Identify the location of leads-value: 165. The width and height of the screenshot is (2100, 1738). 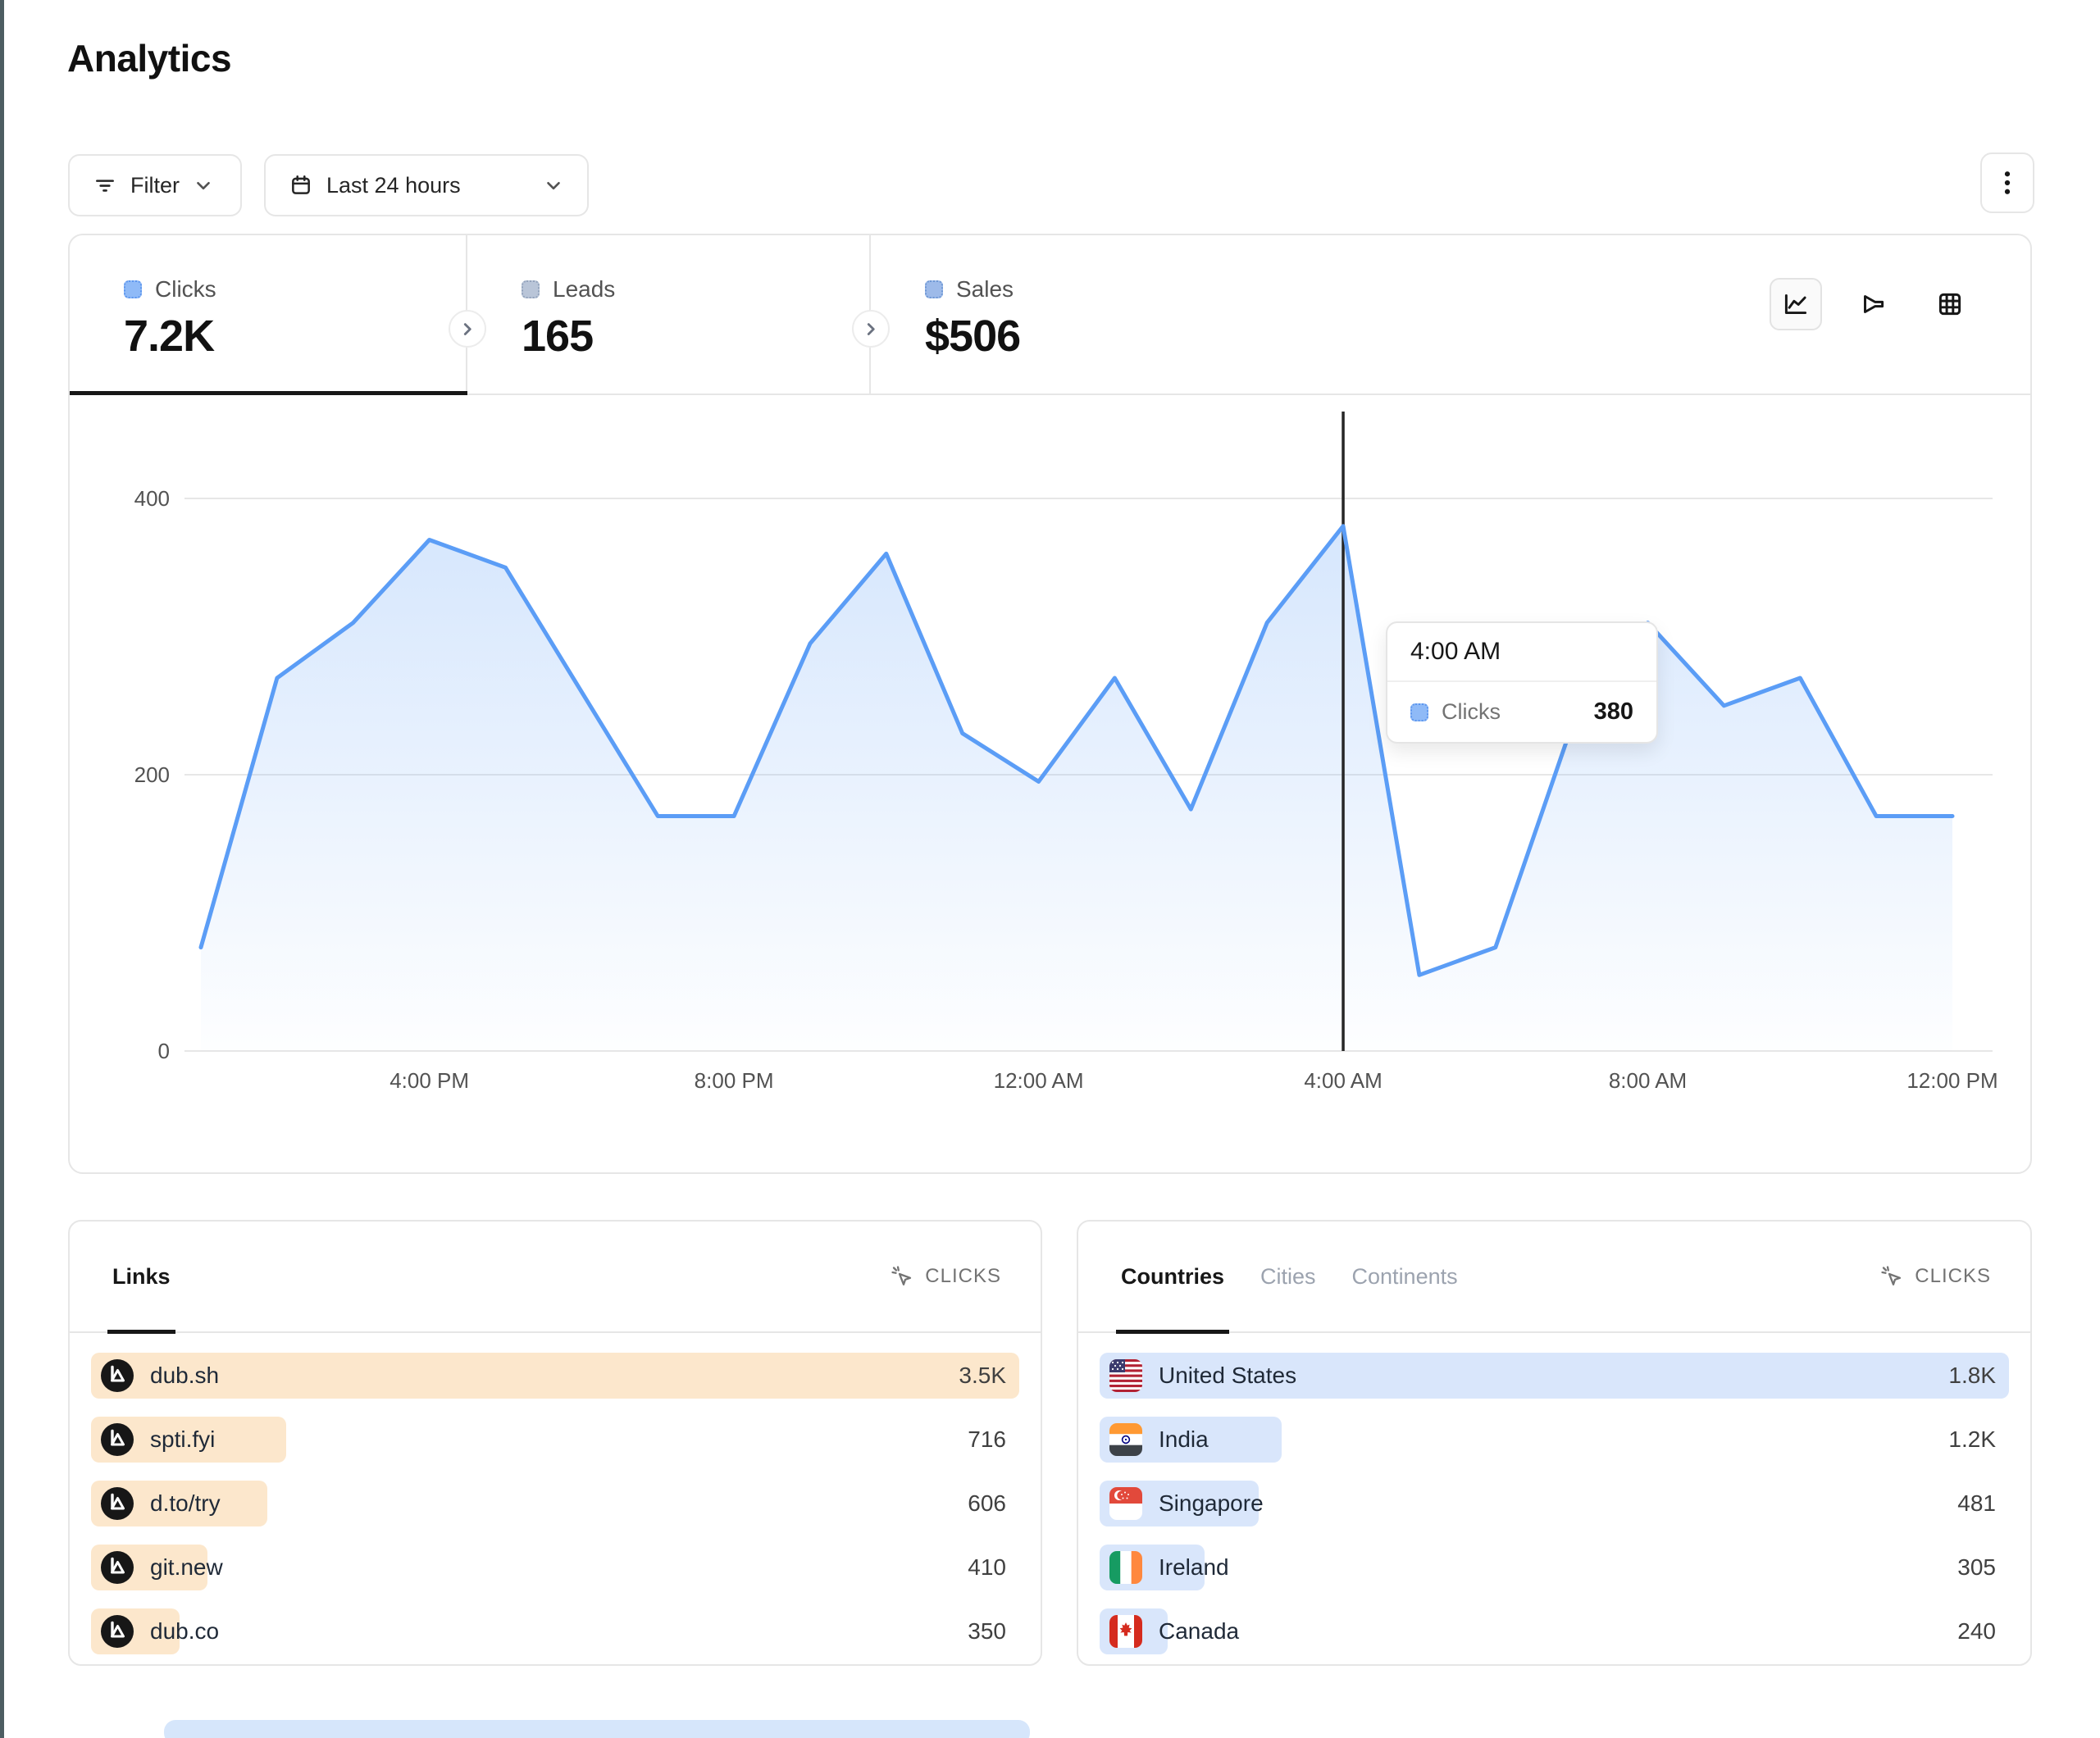
(558, 336).